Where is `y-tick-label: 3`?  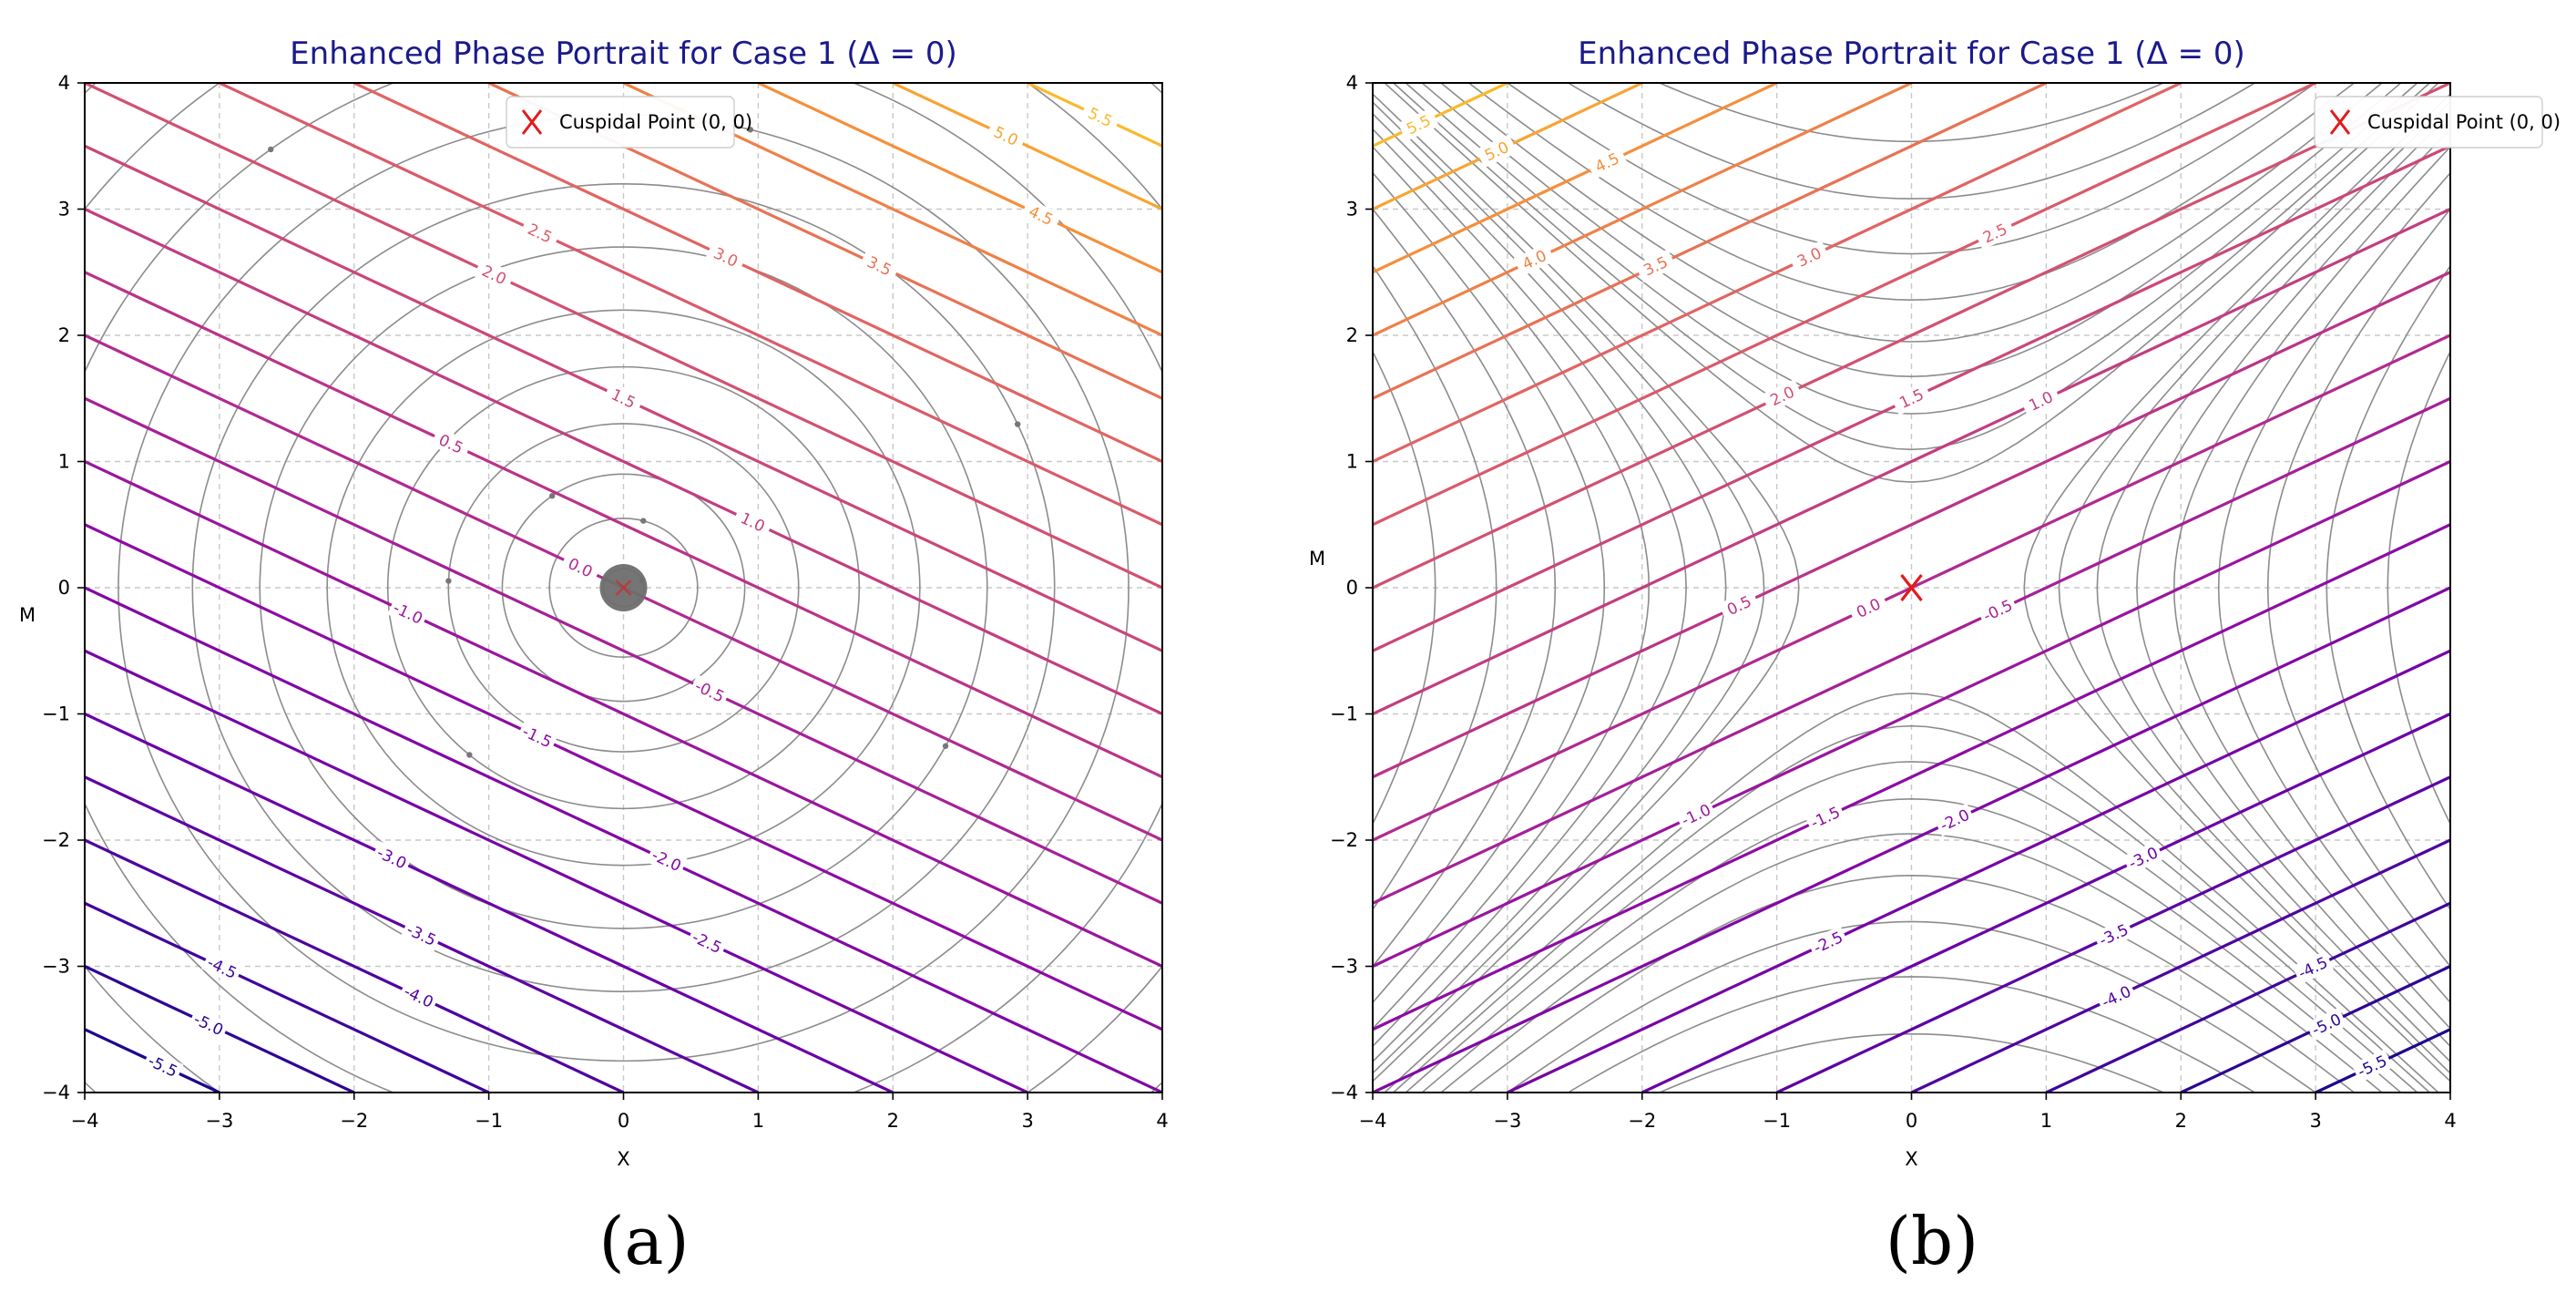 y-tick-label: 3 is located at coordinates (64, 210).